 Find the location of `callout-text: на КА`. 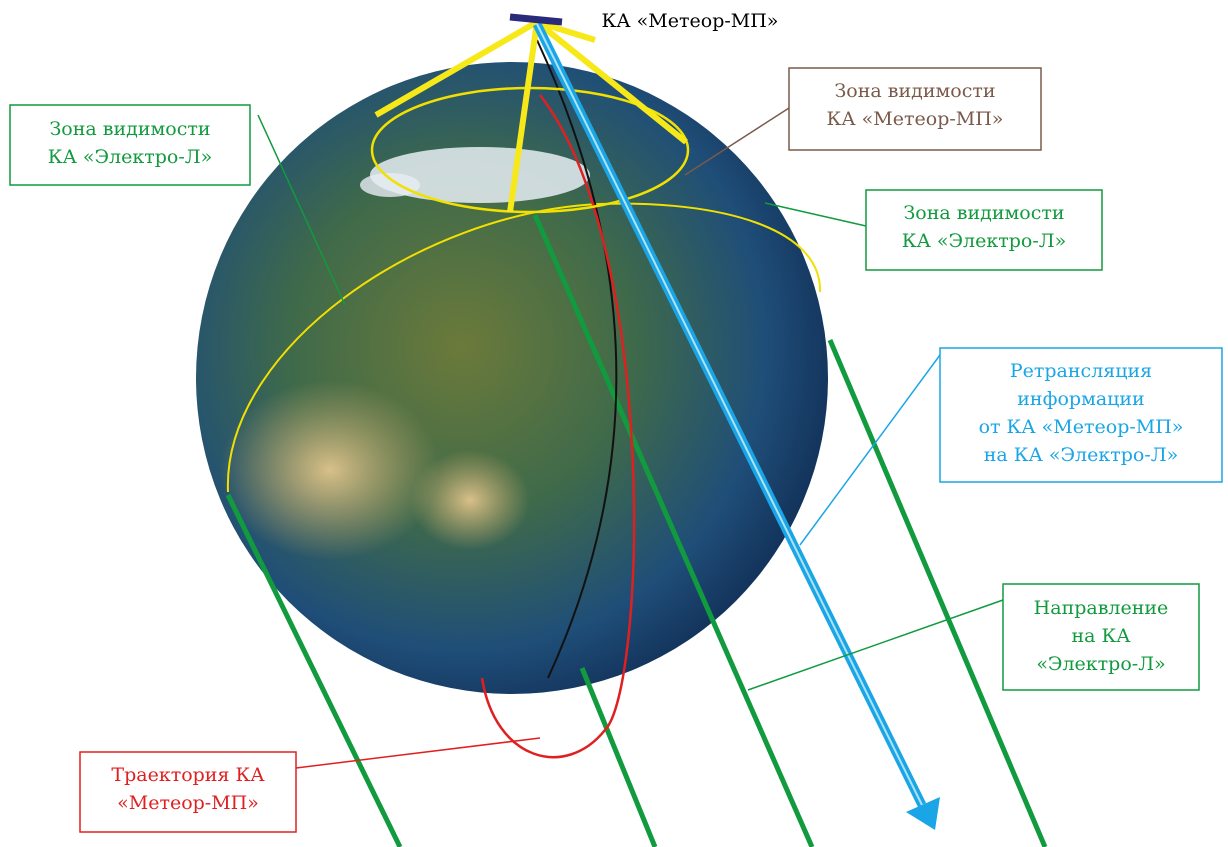

callout-text: на КА is located at coordinates (1101, 636).